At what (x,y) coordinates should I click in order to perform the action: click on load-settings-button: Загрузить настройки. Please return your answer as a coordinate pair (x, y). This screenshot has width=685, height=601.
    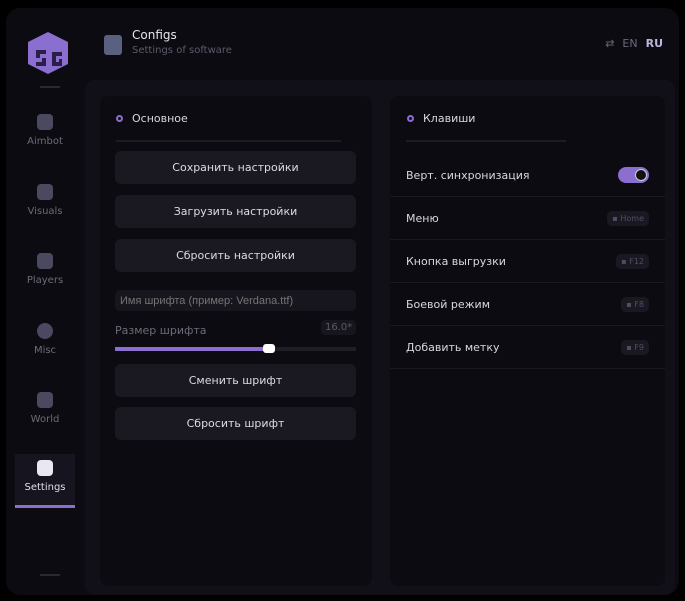
    Looking at the image, I should click on (235, 211).